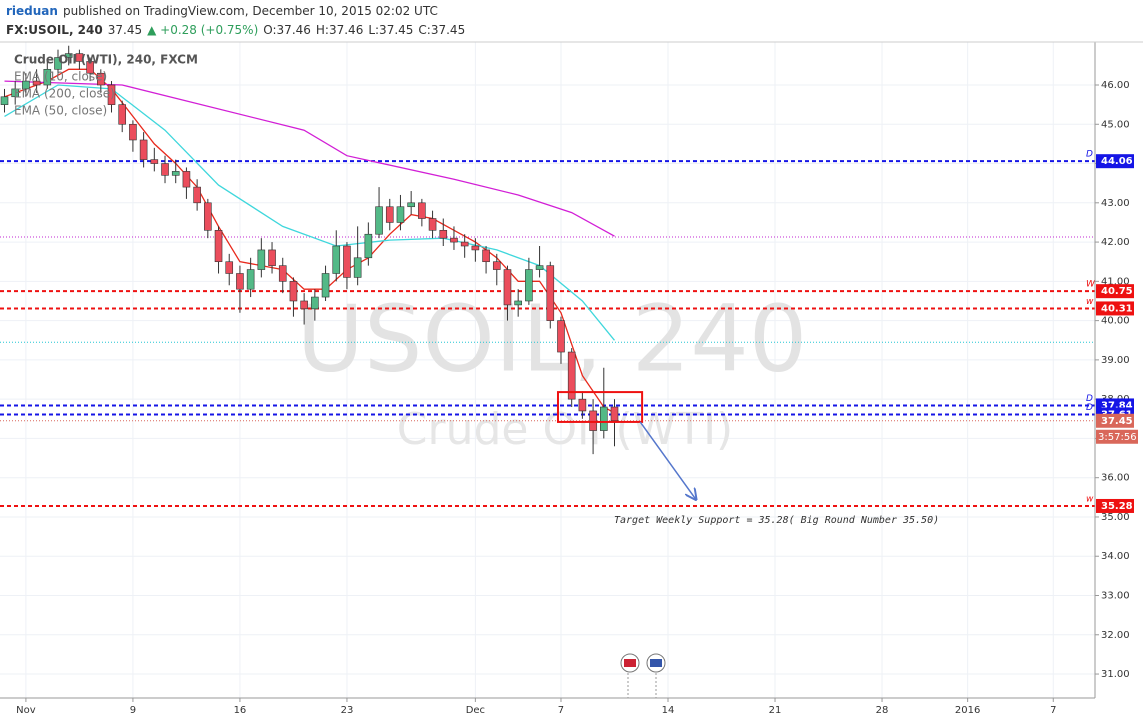 The height and width of the screenshot is (727, 1143). What do you see at coordinates (967, 710) in the screenshot?
I see `x-tick-label: 2016` at bounding box center [967, 710].